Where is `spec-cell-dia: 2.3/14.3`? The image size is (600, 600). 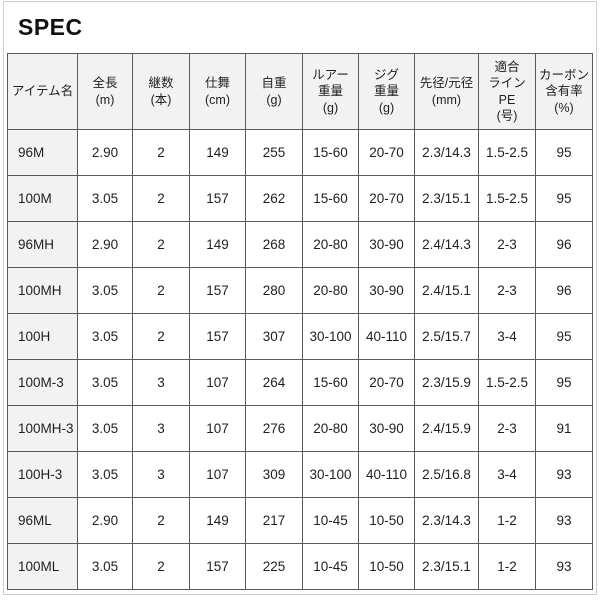 spec-cell-dia: 2.3/14.3 is located at coordinates (446, 152).